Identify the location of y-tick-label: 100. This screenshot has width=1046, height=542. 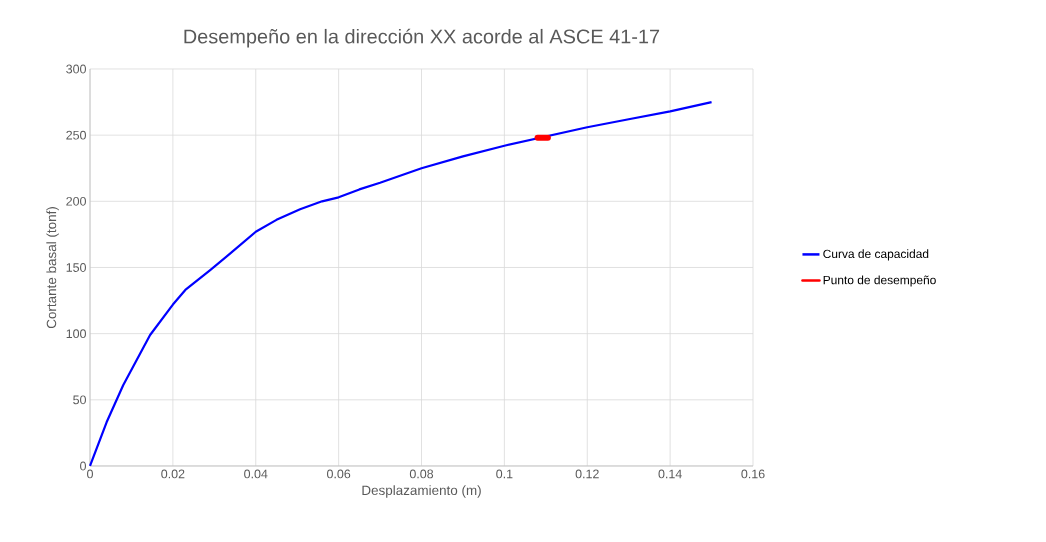
(76, 334).